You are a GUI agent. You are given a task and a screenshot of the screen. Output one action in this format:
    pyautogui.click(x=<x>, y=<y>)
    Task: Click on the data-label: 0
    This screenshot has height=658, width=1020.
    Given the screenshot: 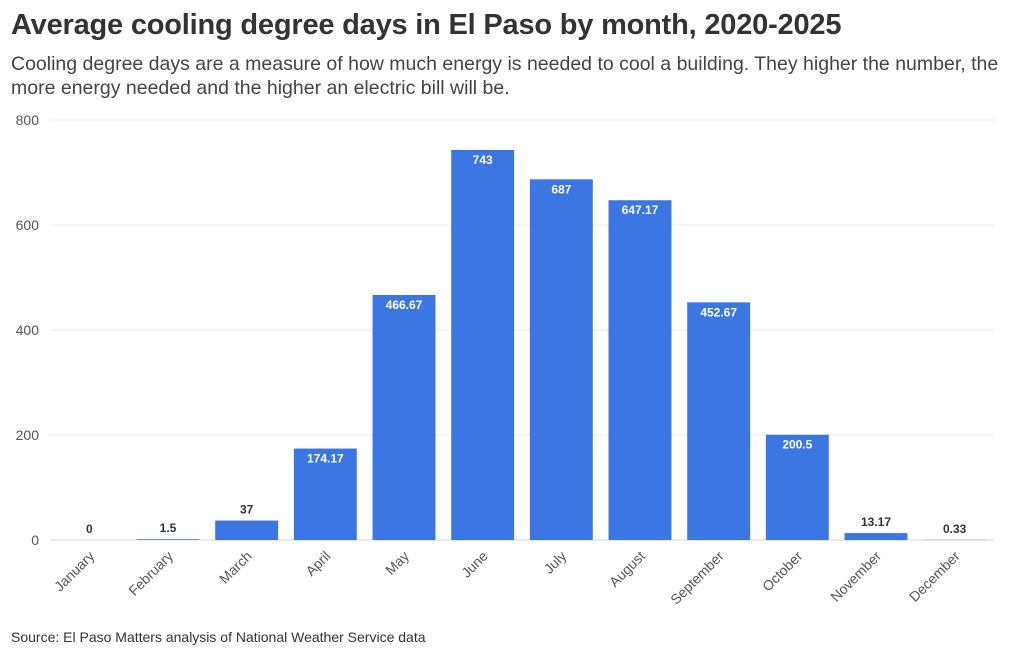 What is the action you would take?
    pyautogui.click(x=89, y=529)
    